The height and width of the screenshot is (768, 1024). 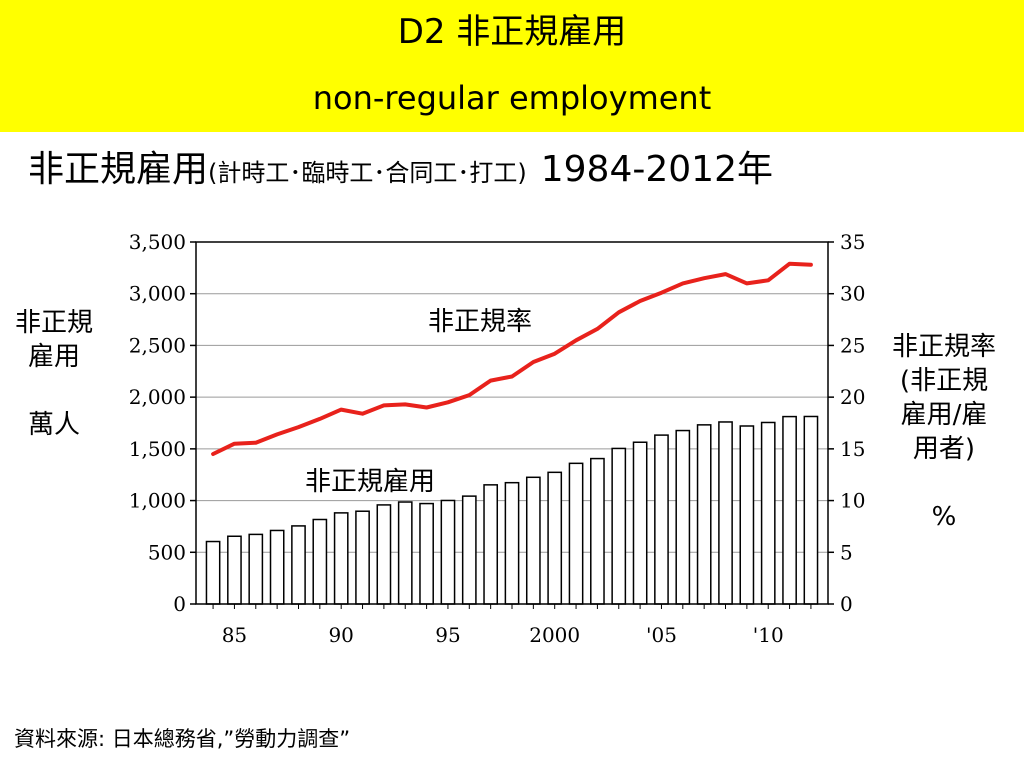 What do you see at coordinates (944, 517) in the screenshot?
I see `right-axis-unit: %` at bounding box center [944, 517].